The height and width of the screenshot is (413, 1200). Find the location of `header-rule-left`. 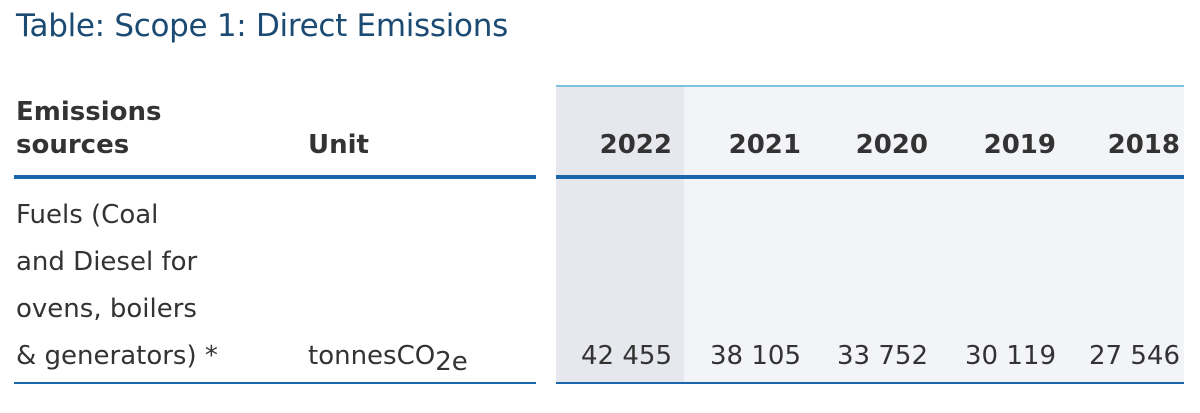

header-rule-left is located at coordinates (275, 177).